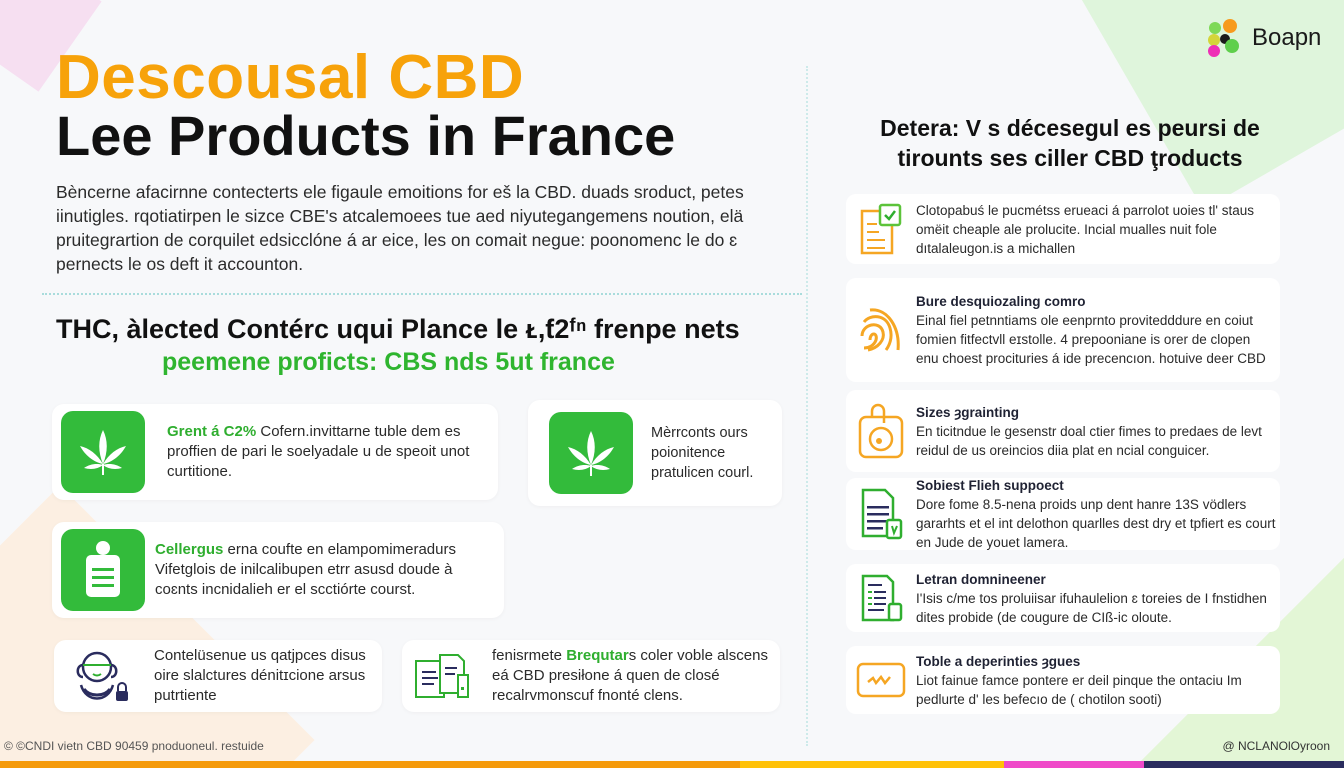 The height and width of the screenshot is (768, 1344). Describe the element at coordinates (529, 655) in the screenshot. I see `card-prefix: fenisrmete` at that location.